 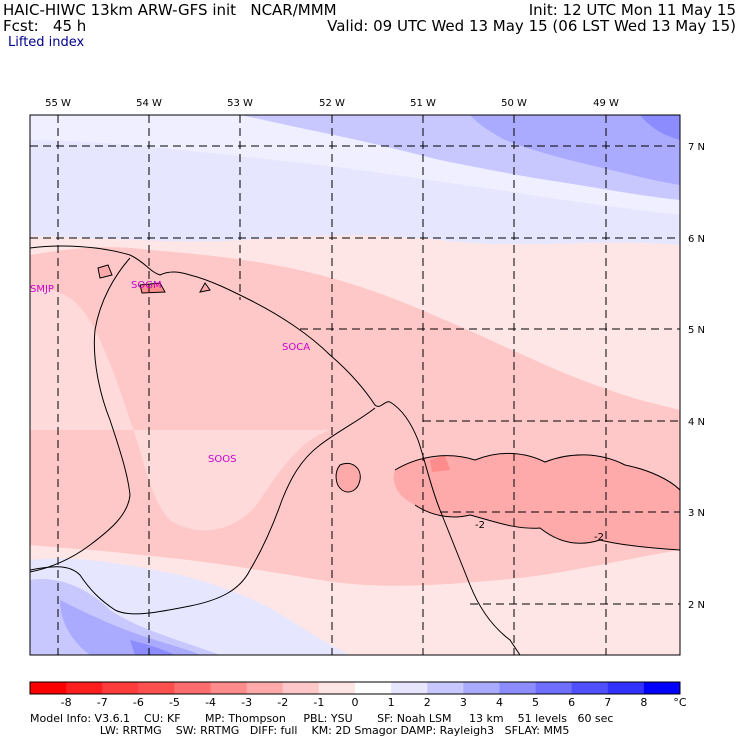 I want to click on colorbar-tick-label: -4, so click(x=211, y=702).